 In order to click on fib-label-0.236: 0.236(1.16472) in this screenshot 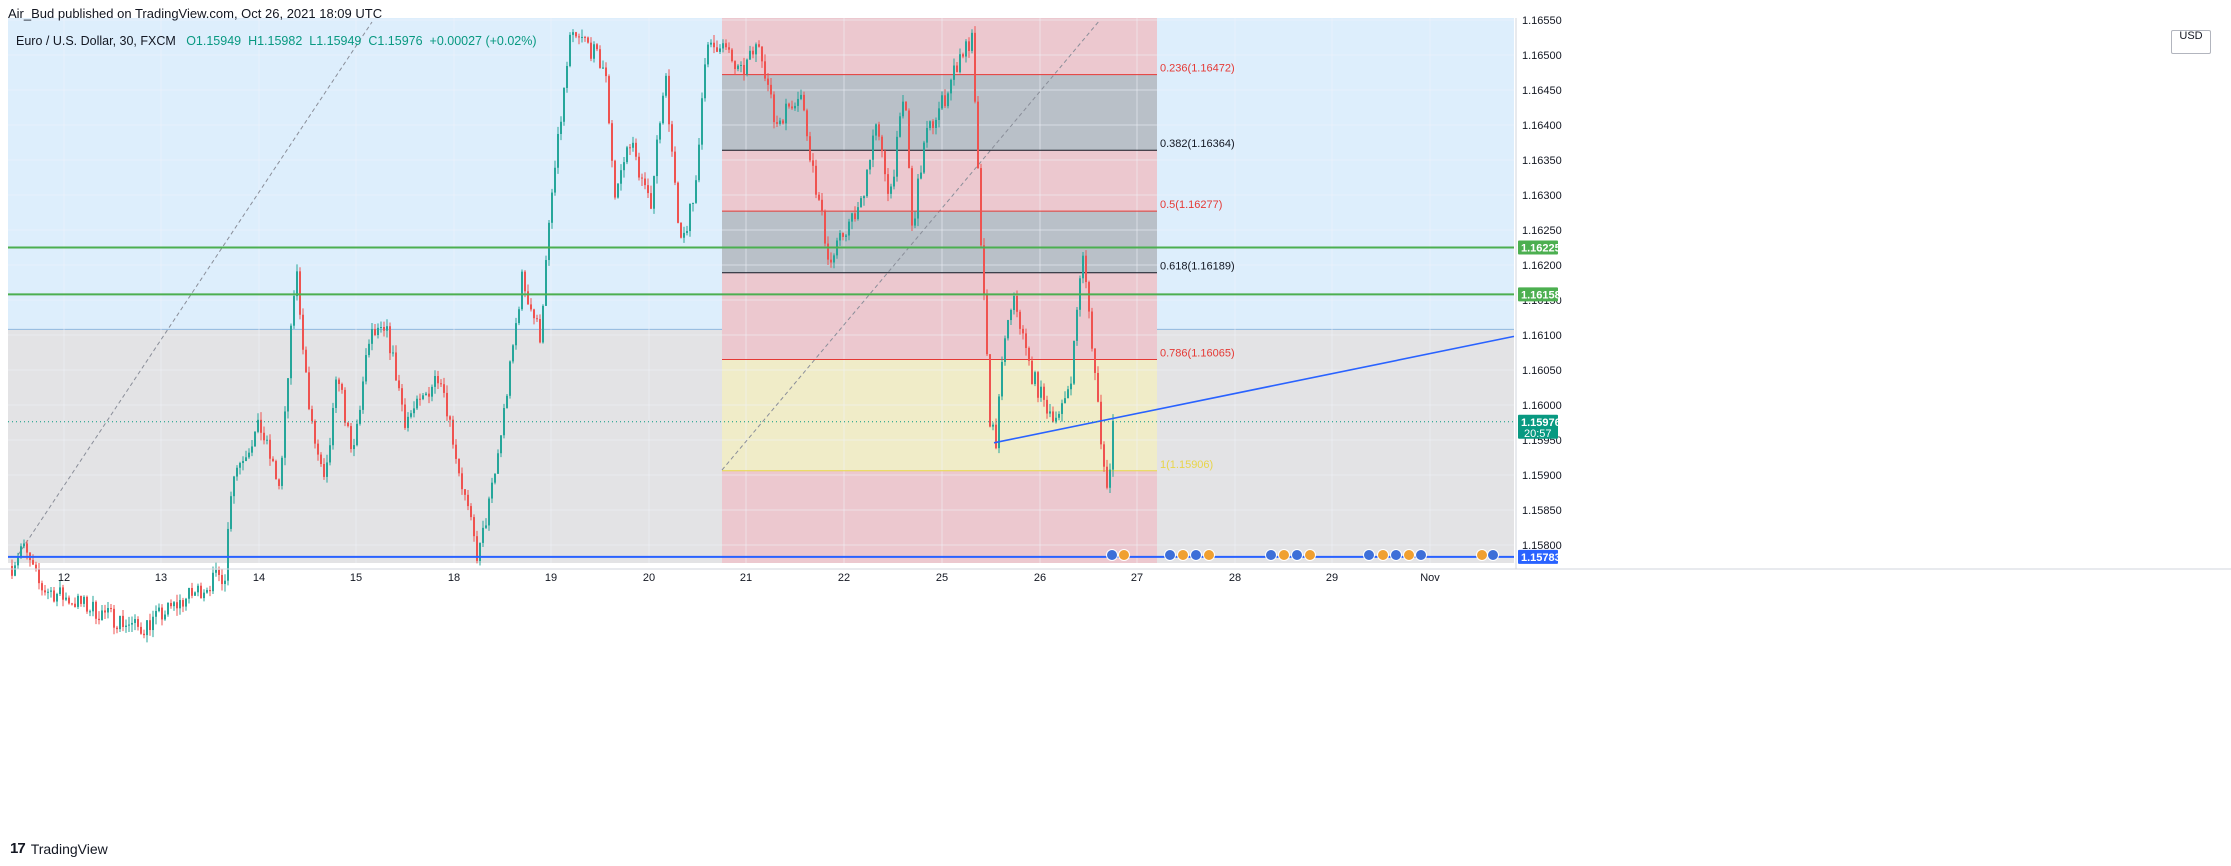, I will do `click(1197, 69)`.